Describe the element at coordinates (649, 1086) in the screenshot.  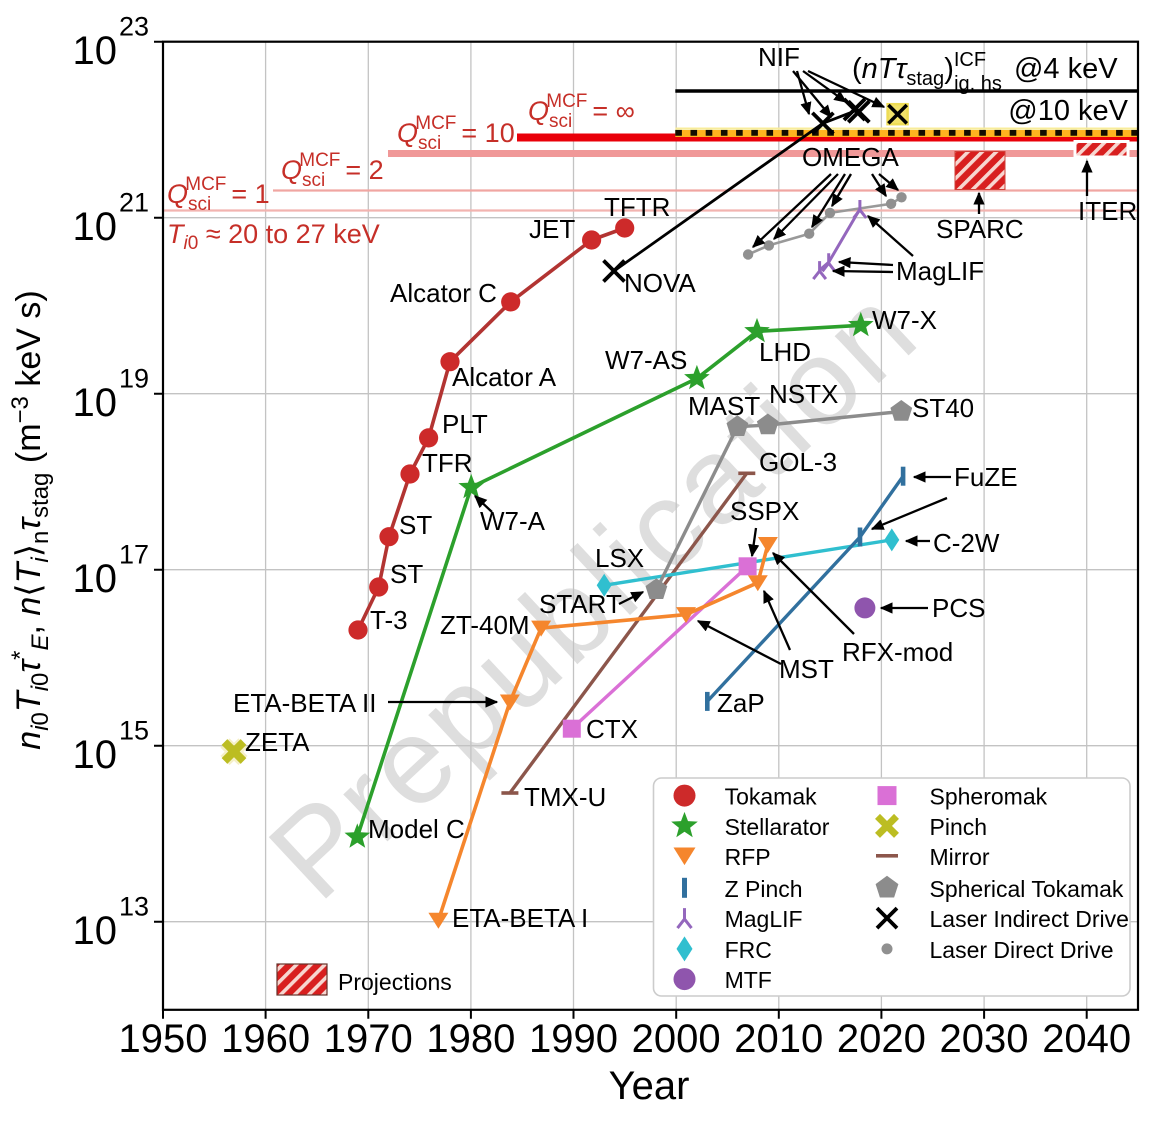
I see `svg-text: Year` at that location.